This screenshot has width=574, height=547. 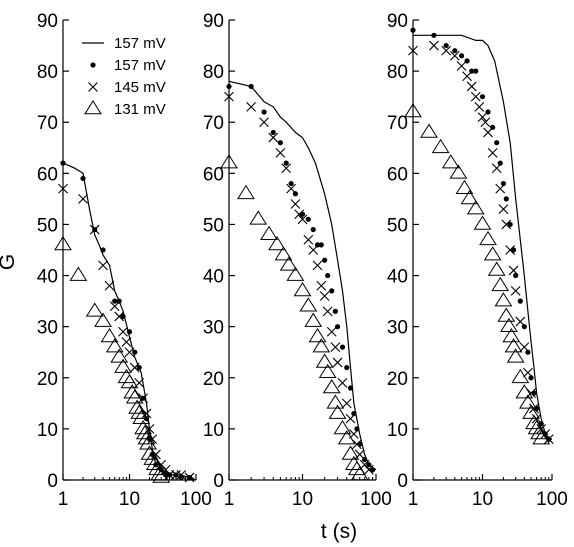 I want to click on y-tick-label: 60, so click(x=397, y=174).